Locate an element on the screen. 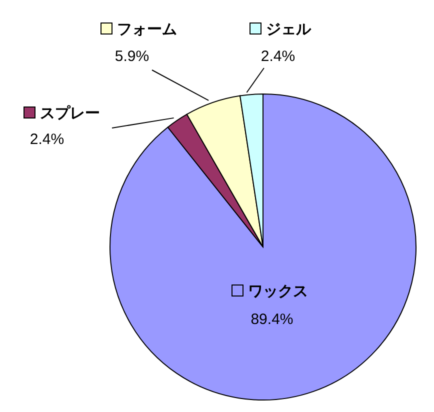  legend-label: フォーム is located at coordinates (147, 29).